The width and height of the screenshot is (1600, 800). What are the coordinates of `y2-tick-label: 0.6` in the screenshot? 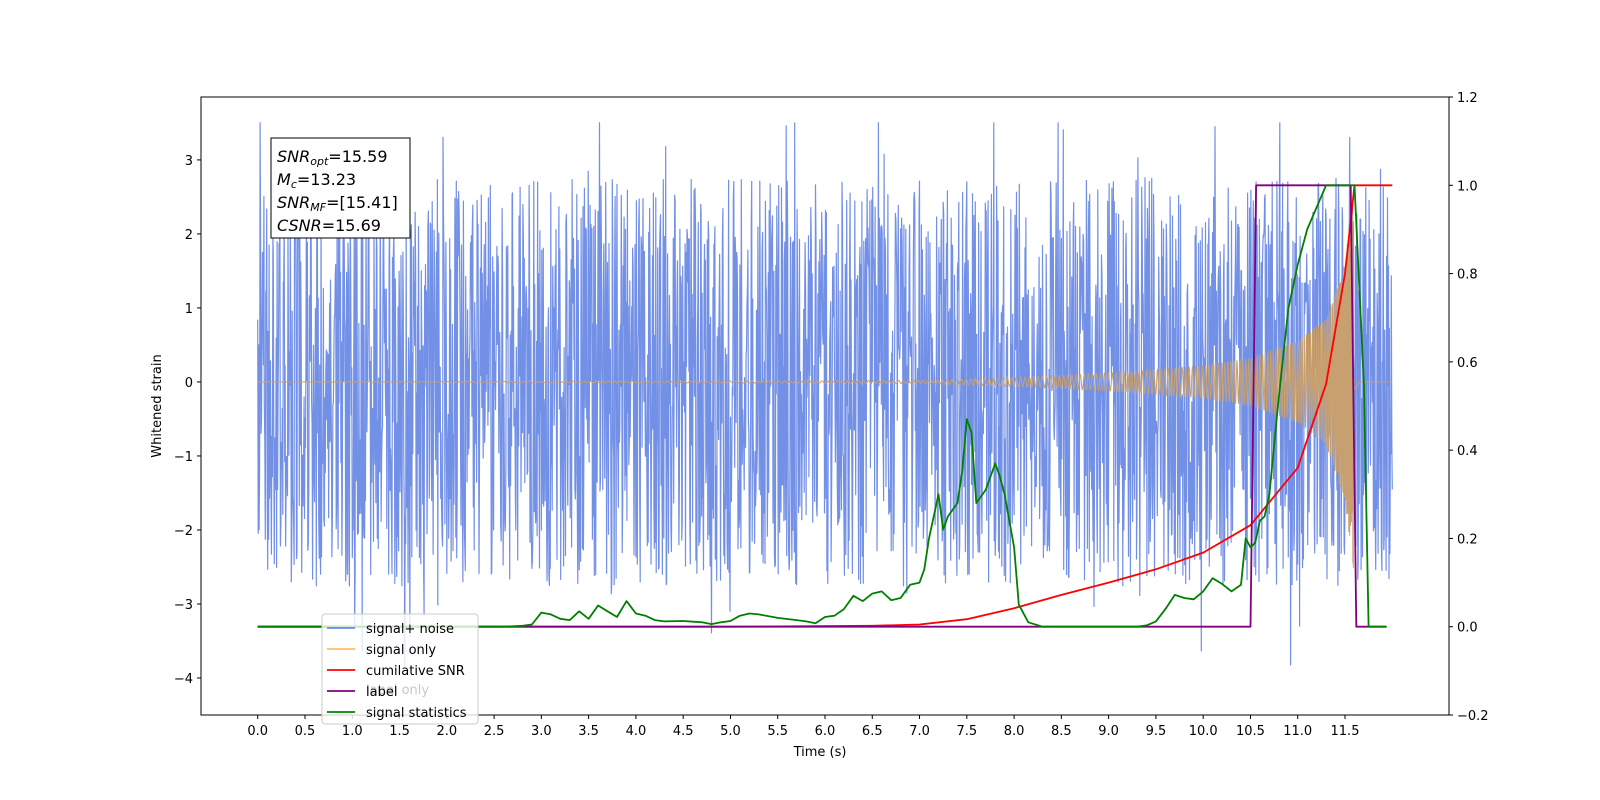 It's located at (1467, 363).